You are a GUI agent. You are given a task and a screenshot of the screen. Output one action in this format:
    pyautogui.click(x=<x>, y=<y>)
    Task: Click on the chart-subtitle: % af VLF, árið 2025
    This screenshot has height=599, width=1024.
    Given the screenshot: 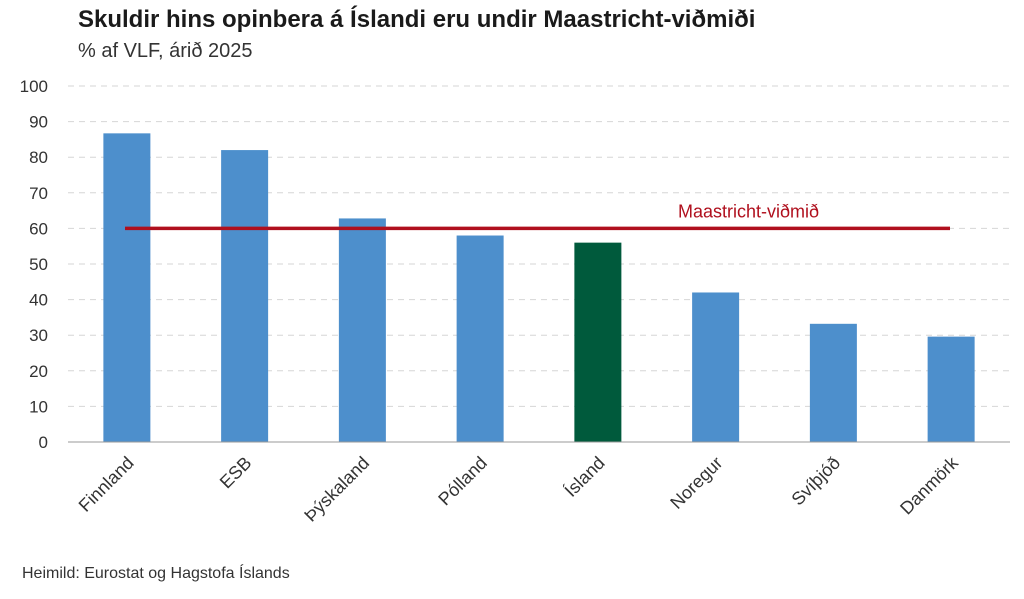 What is the action you would take?
    pyautogui.click(x=165, y=51)
    